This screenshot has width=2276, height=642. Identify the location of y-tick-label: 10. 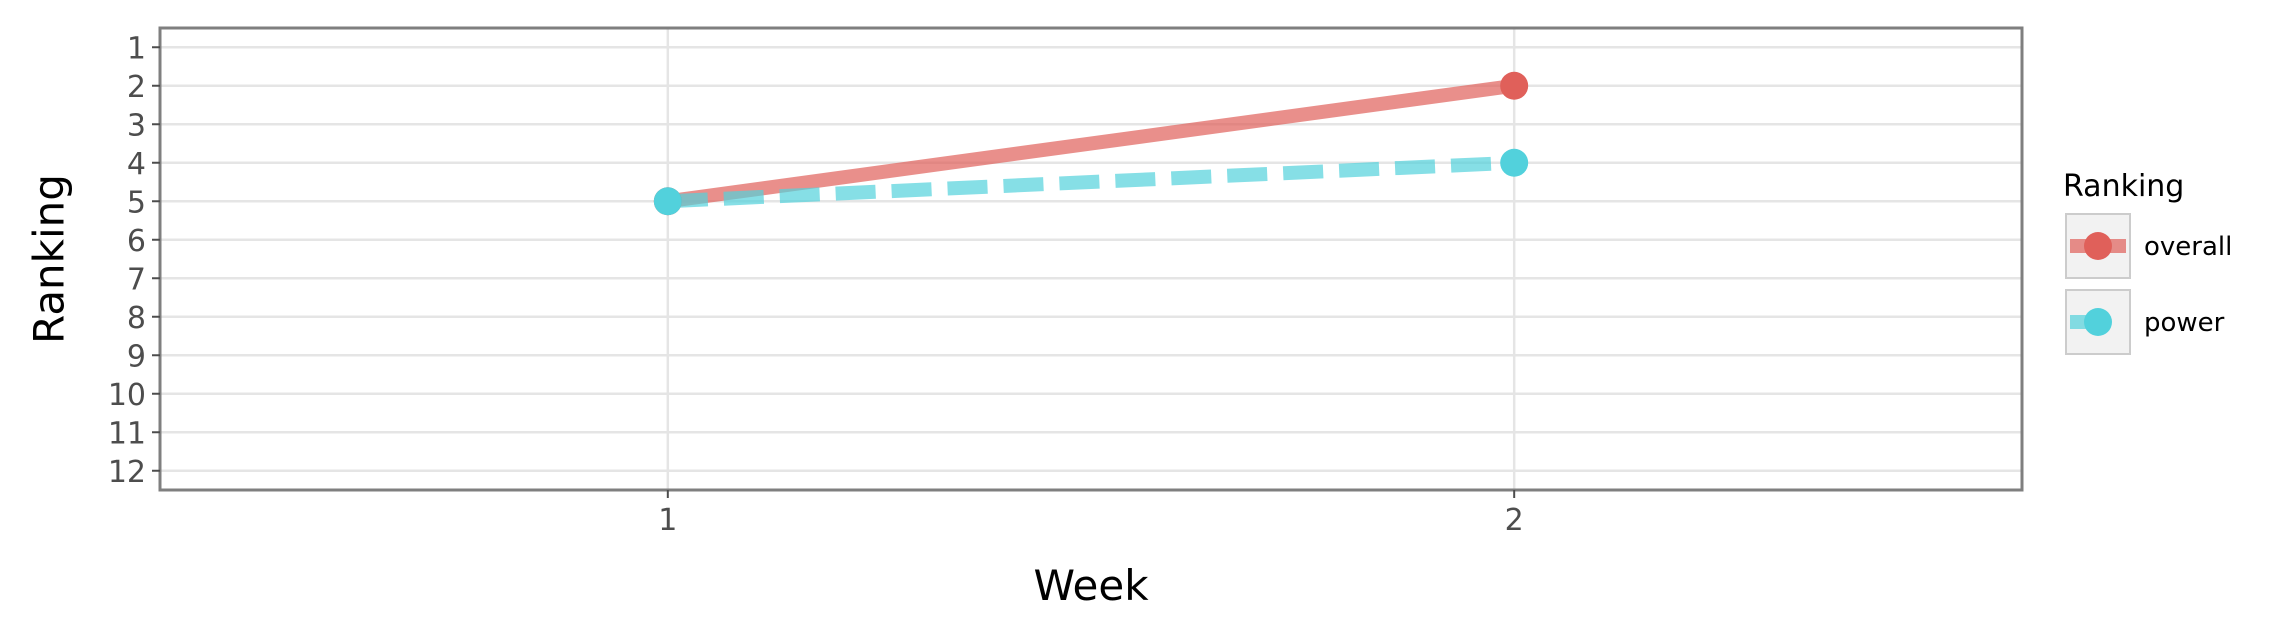
(127, 395).